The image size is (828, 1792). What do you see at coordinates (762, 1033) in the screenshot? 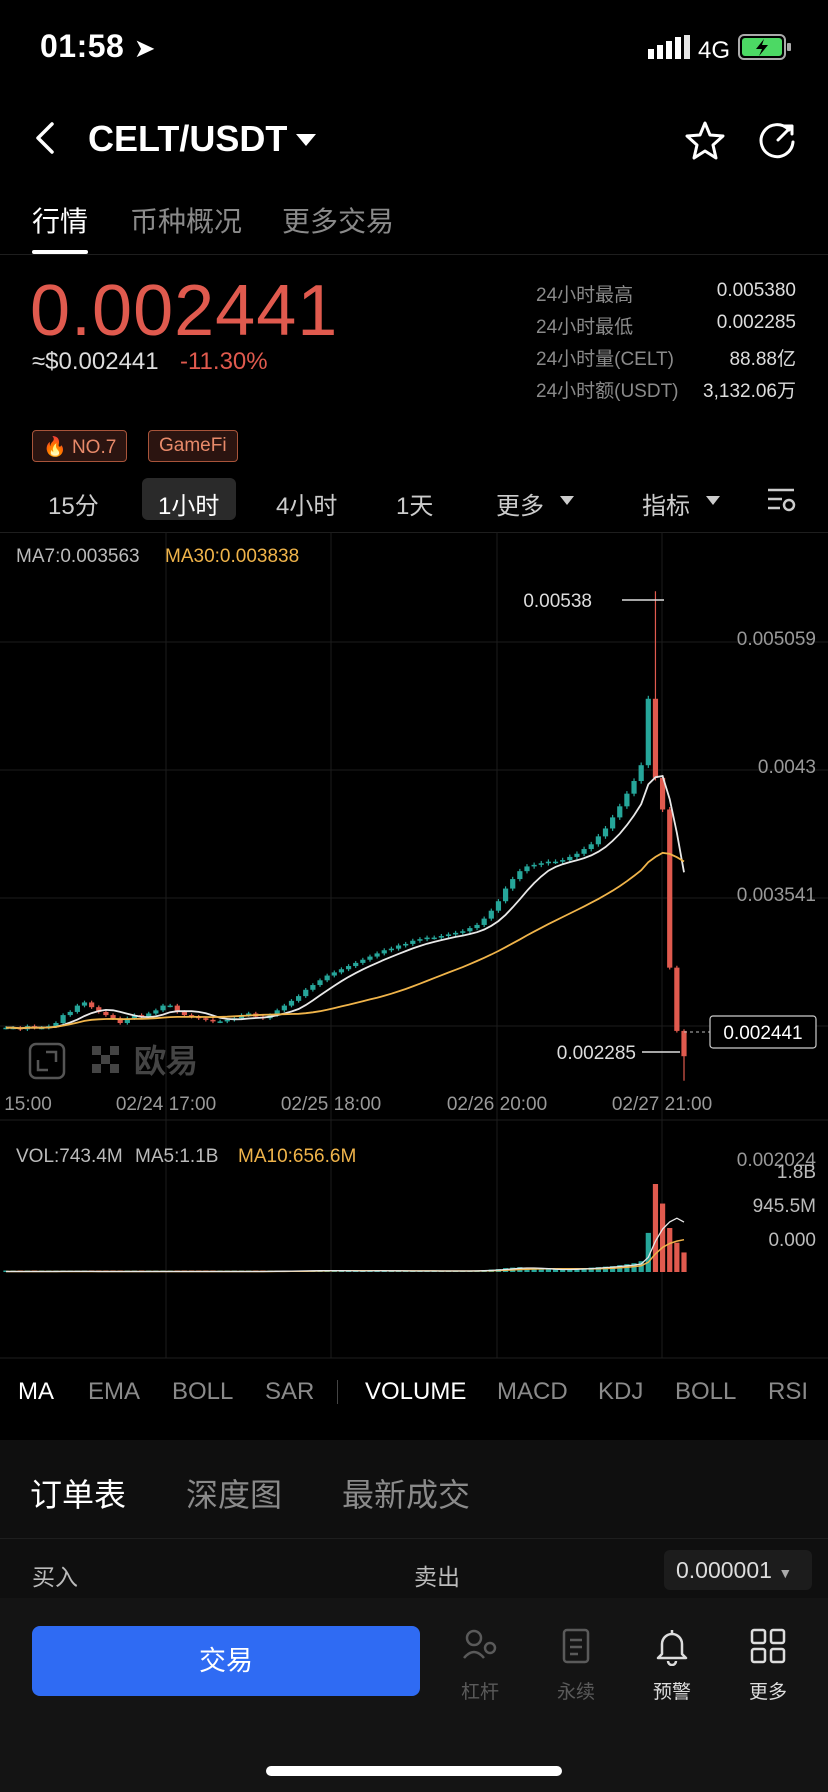
I see `current-price-label: 0.002441` at bounding box center [762, 1033].